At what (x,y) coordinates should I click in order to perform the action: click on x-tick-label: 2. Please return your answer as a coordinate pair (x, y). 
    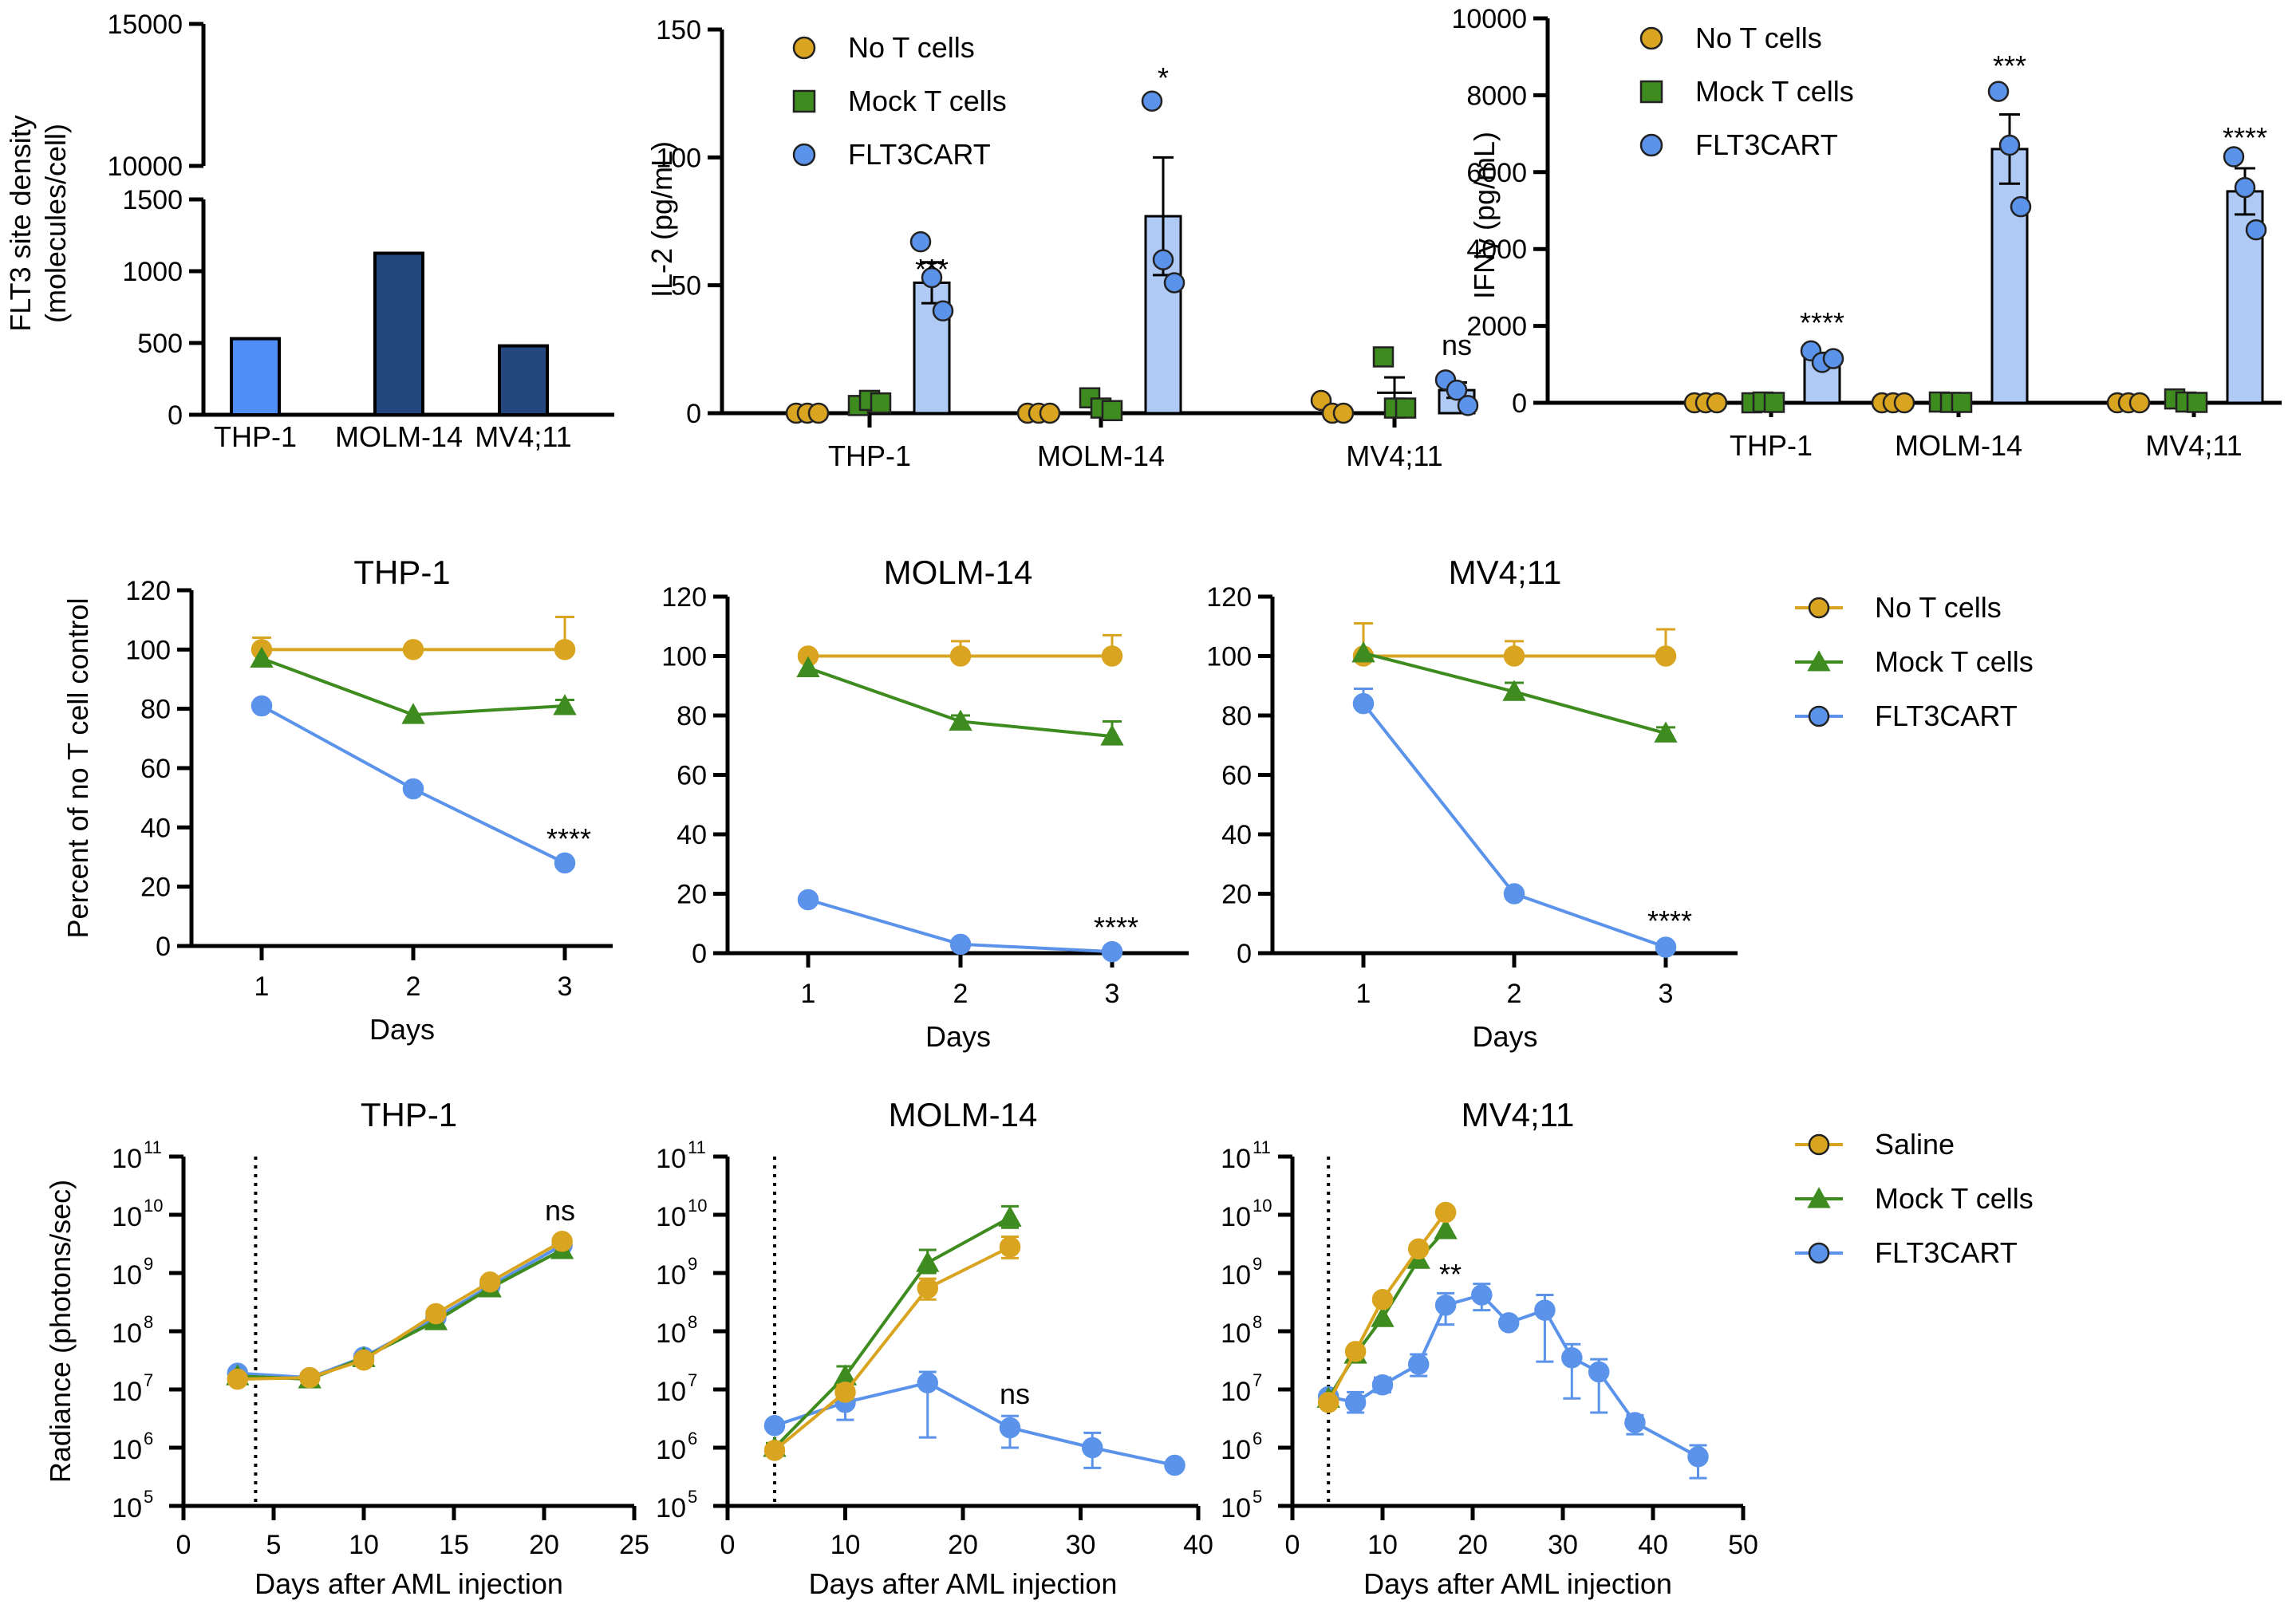
    Looking at the image, I should click on (413, 987).